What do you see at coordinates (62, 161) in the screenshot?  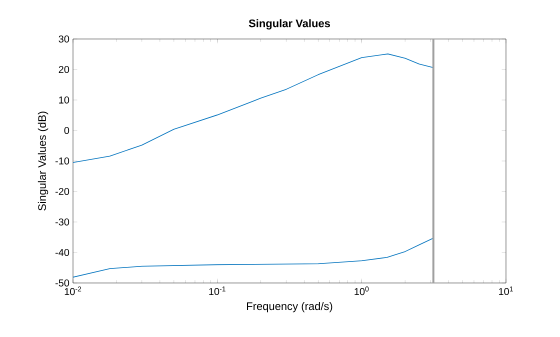 I see `y-tick-label: -10` at bounding box center [62, 161].